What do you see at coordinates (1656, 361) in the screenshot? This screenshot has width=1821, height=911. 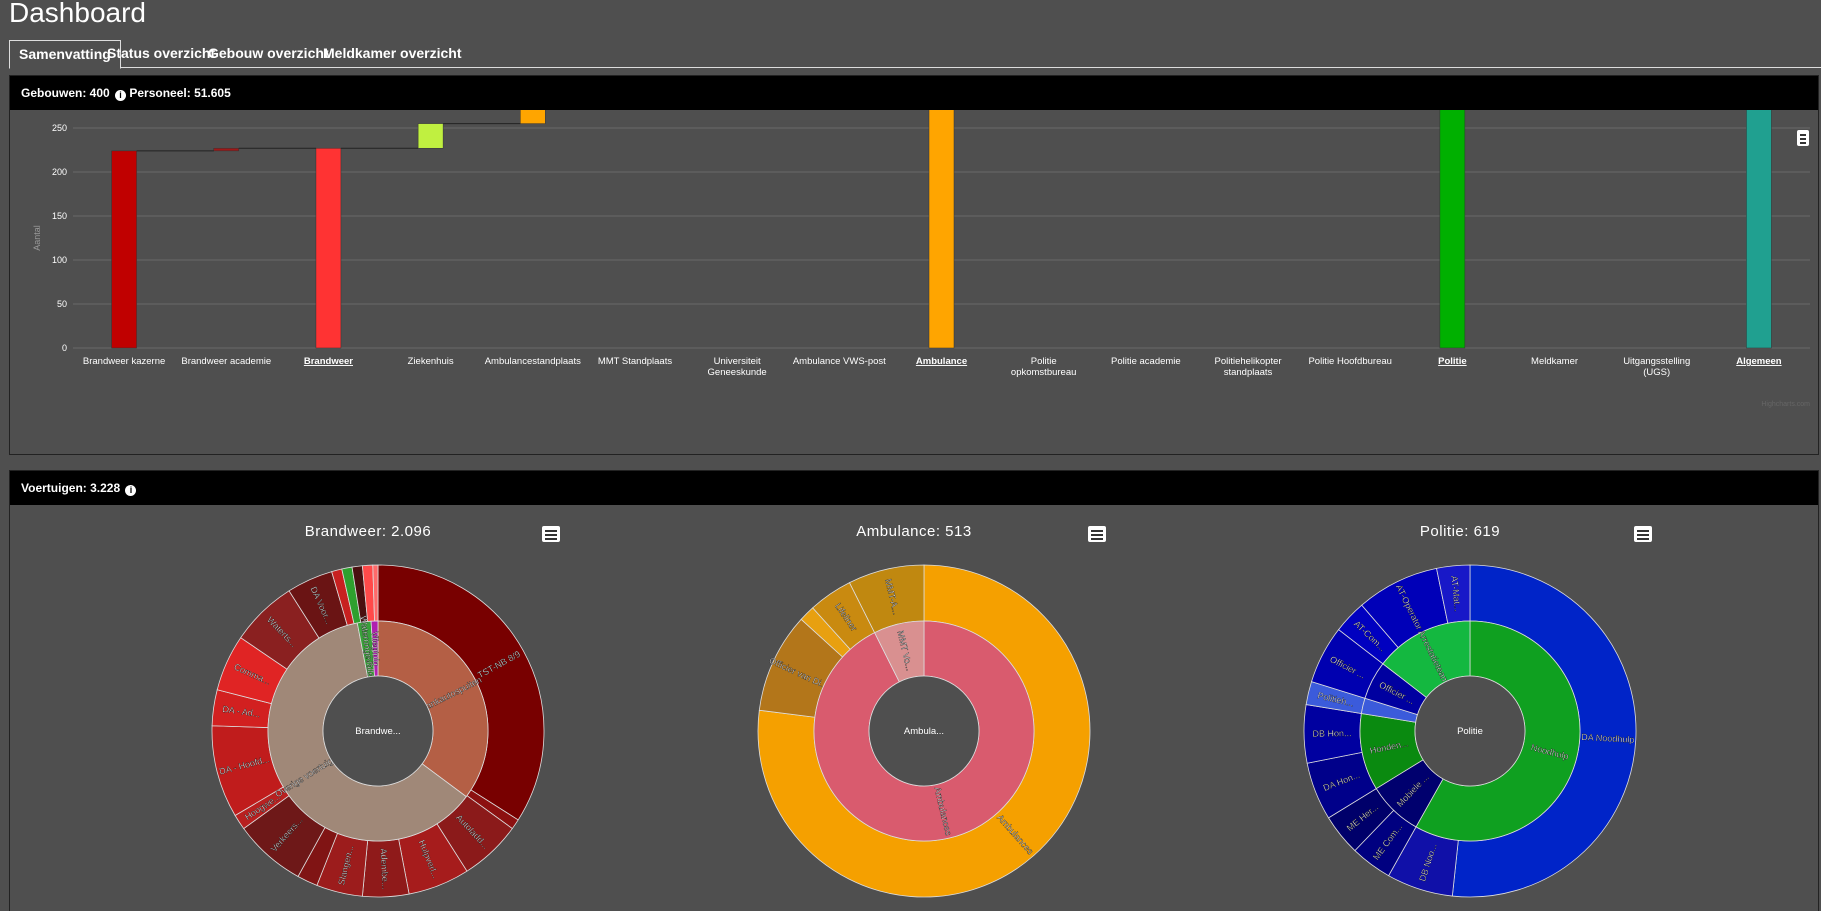 I see `x-tick-label: Uitgangsstelling` at bounding box center [1656, 361].